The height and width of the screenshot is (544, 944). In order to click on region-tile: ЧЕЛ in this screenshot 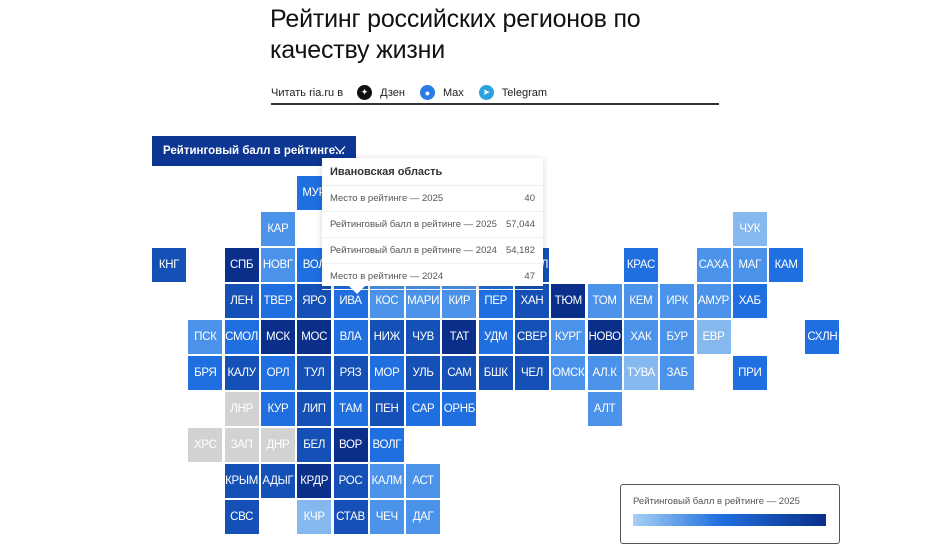, I will do `click(532, 373)`.